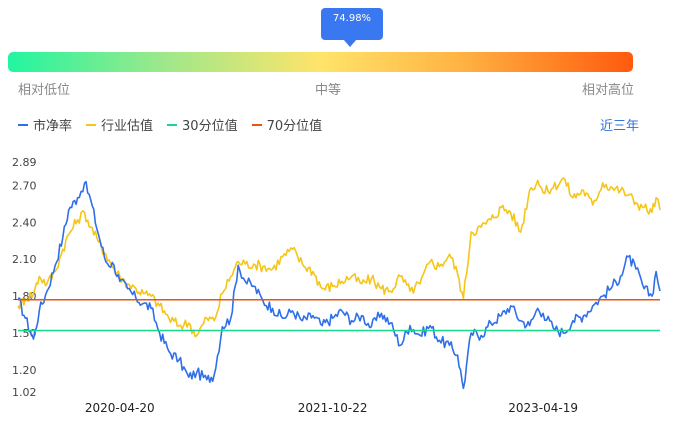  What do you see at coordinates (53, 126) in the screenshot?
I see `legend-label-pb: 市净率` at bounding box center [53, 126].